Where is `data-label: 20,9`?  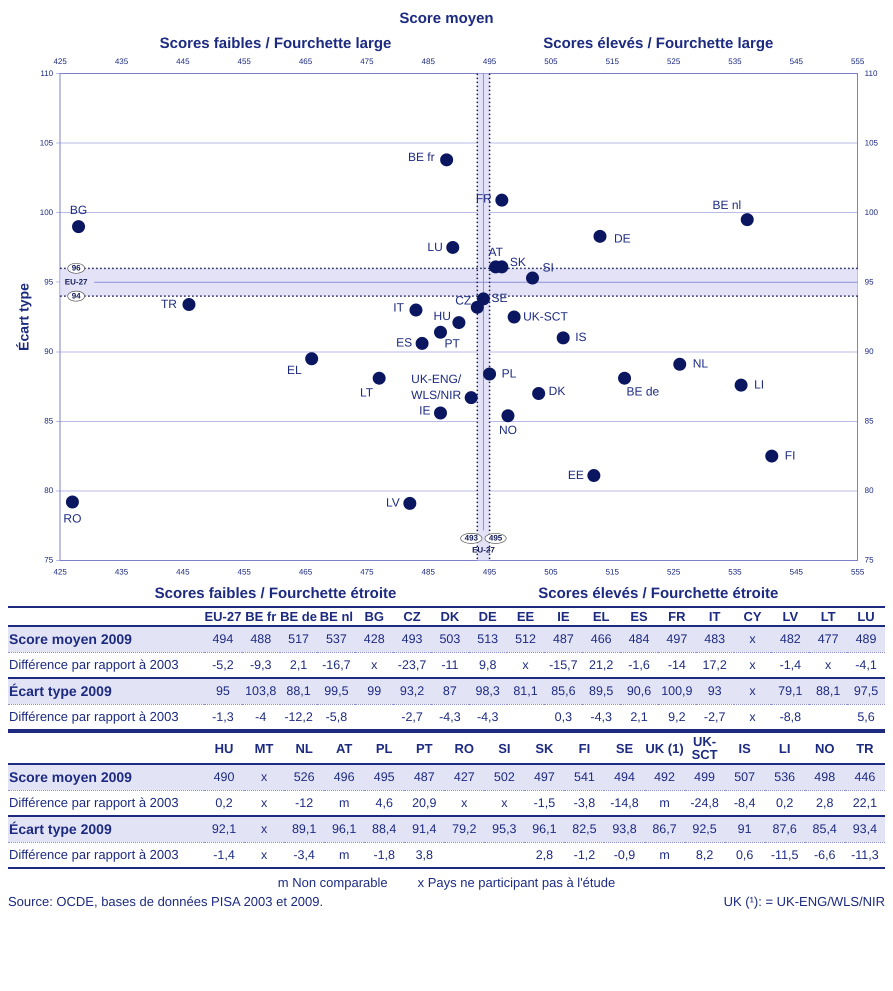
data-label: 20,9 is located at coordinates (424, 803).